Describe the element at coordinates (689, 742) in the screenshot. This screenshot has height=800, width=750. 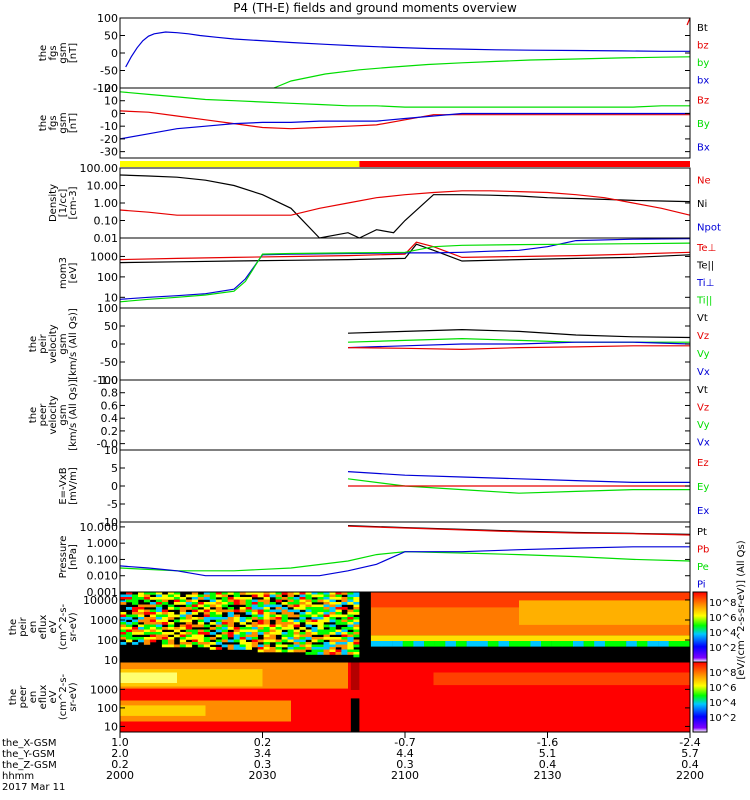
I see `x-axis-value: -2.4` at that location.